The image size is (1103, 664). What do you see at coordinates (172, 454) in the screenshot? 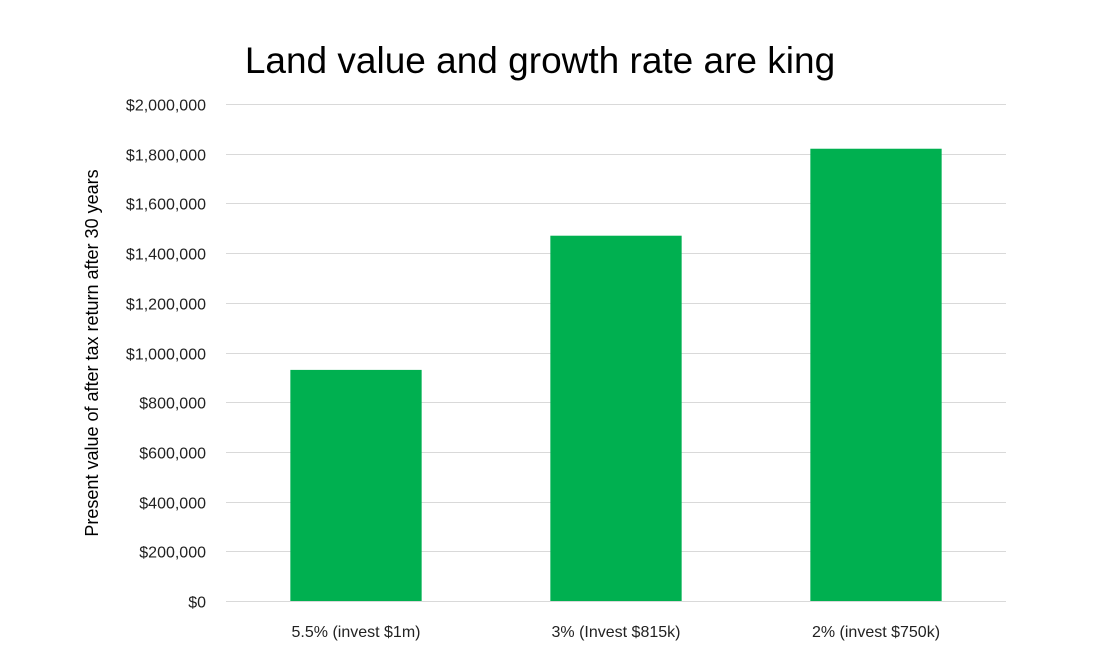
I see `y-tick-label: $600,000` at bounding box center [172, 454].